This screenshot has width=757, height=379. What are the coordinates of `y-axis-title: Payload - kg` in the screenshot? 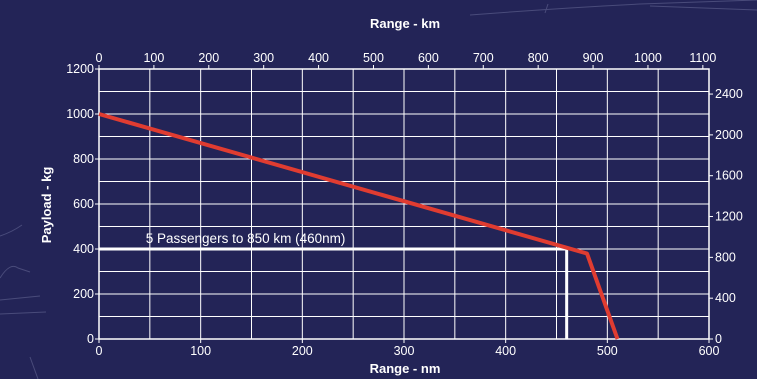 It's located at (46, 205).